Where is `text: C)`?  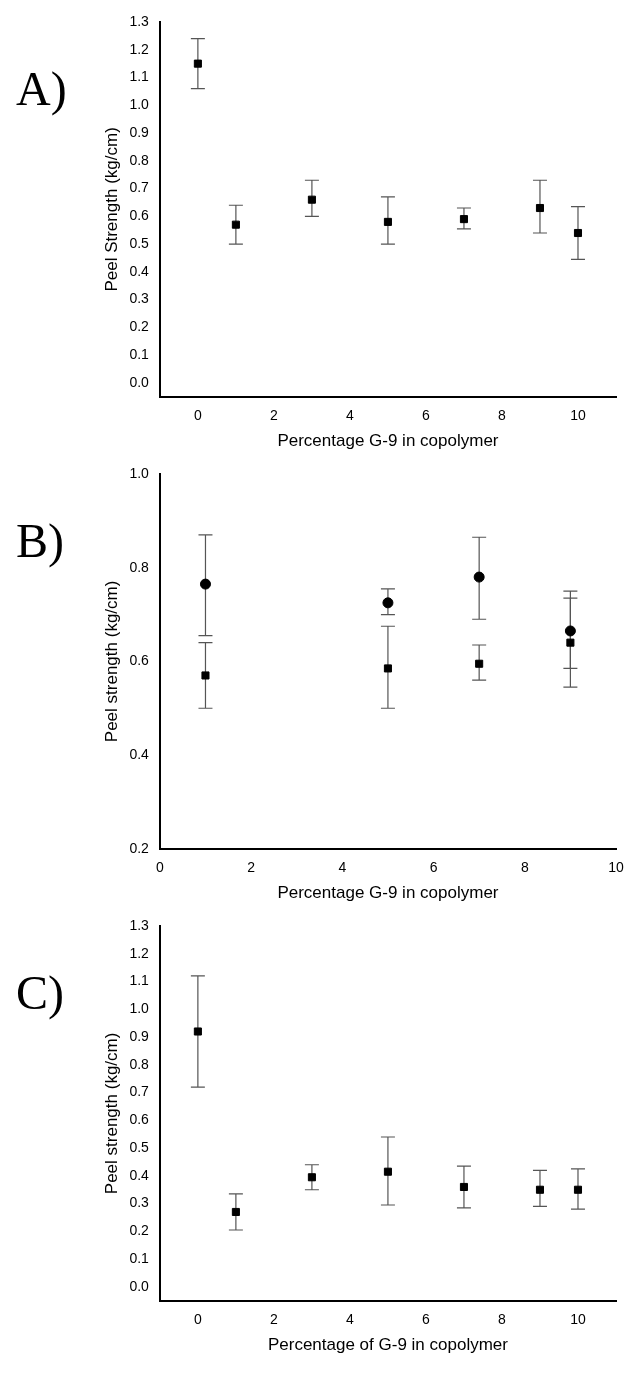
text: C) is located at coordinates (40, 992).